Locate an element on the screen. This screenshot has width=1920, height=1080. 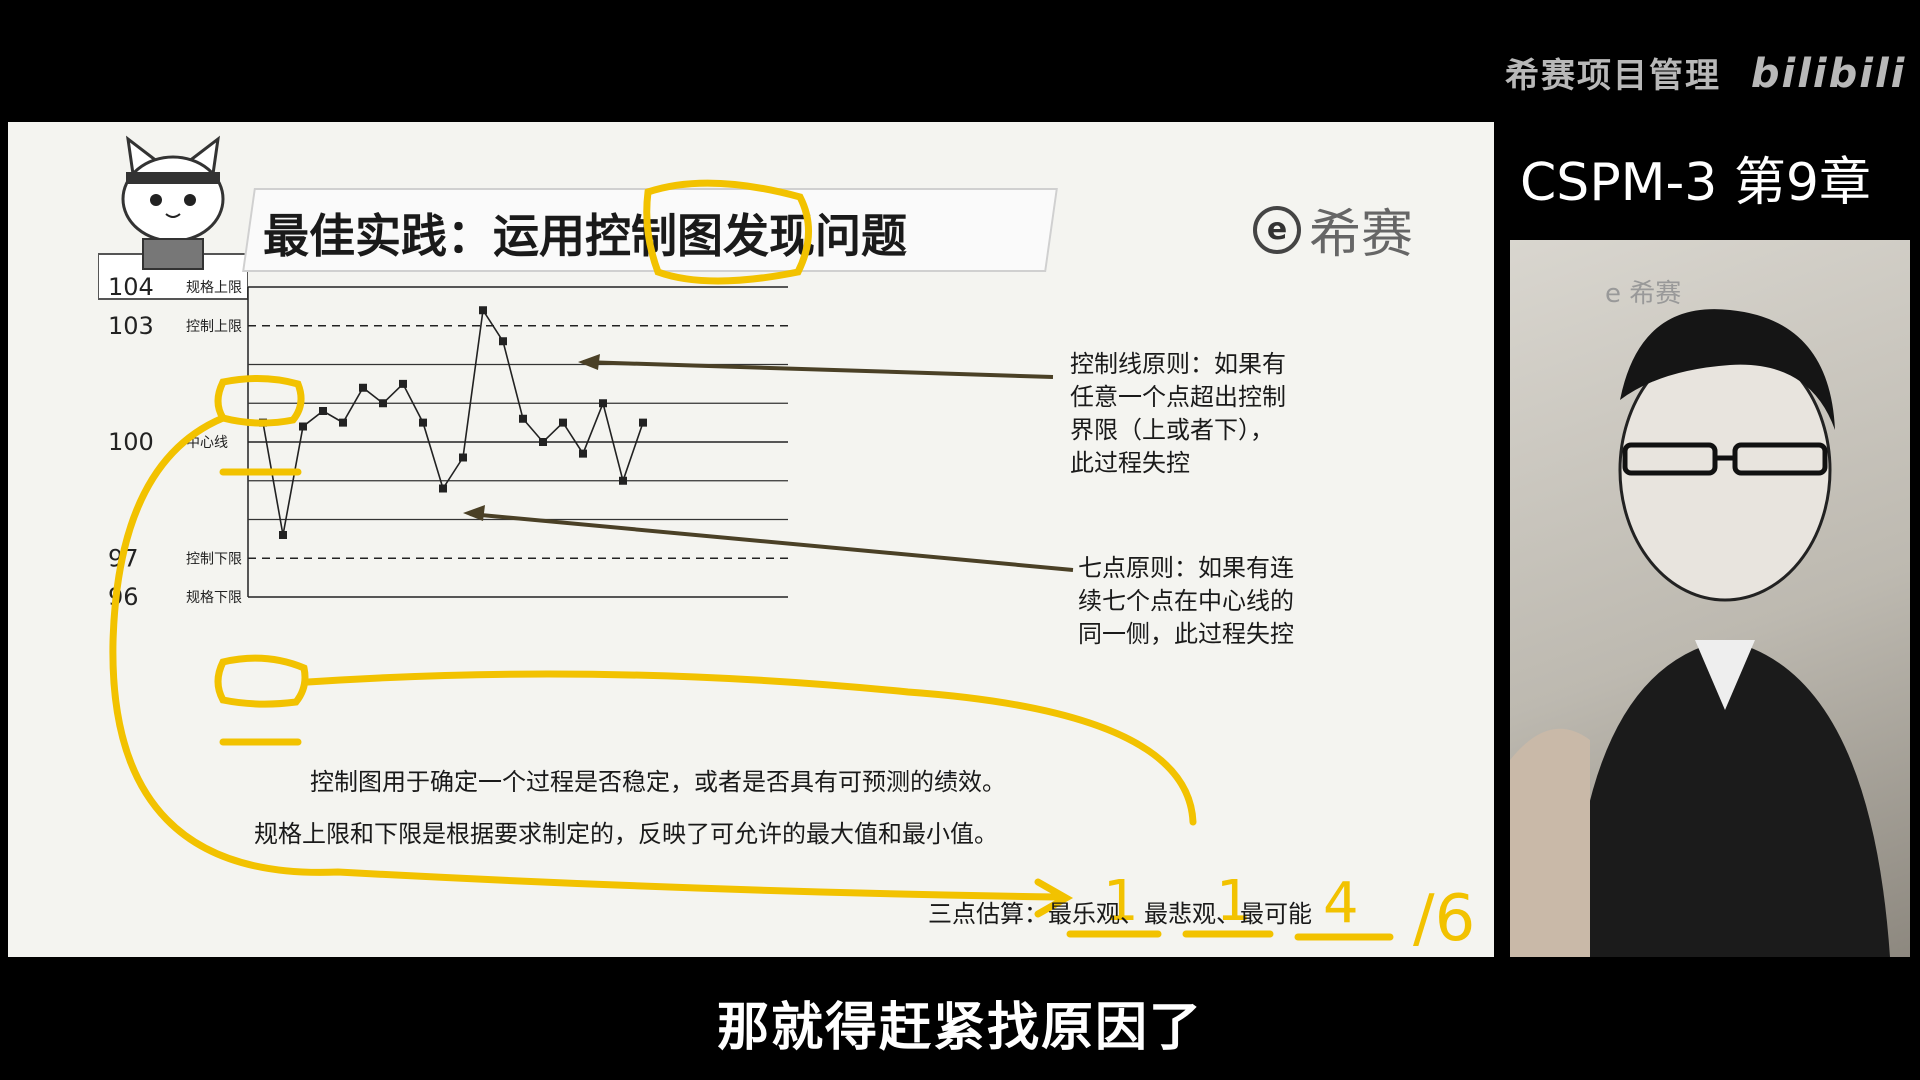
control-rule-note: 控制线原则：如果有 任意一个点超出控制 界限（上或者下）， 此过程失控 is located at coordinates (1178, 413).